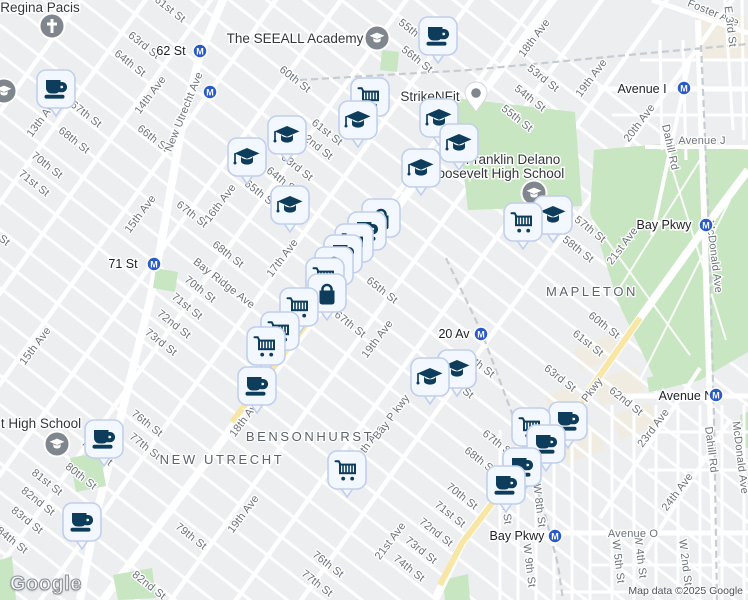 This screenshot has height=600, width=748. Describe the element at coordinates (496, 173) in the screenshot. I see `poi-label: Roosevelt High School` at that location.